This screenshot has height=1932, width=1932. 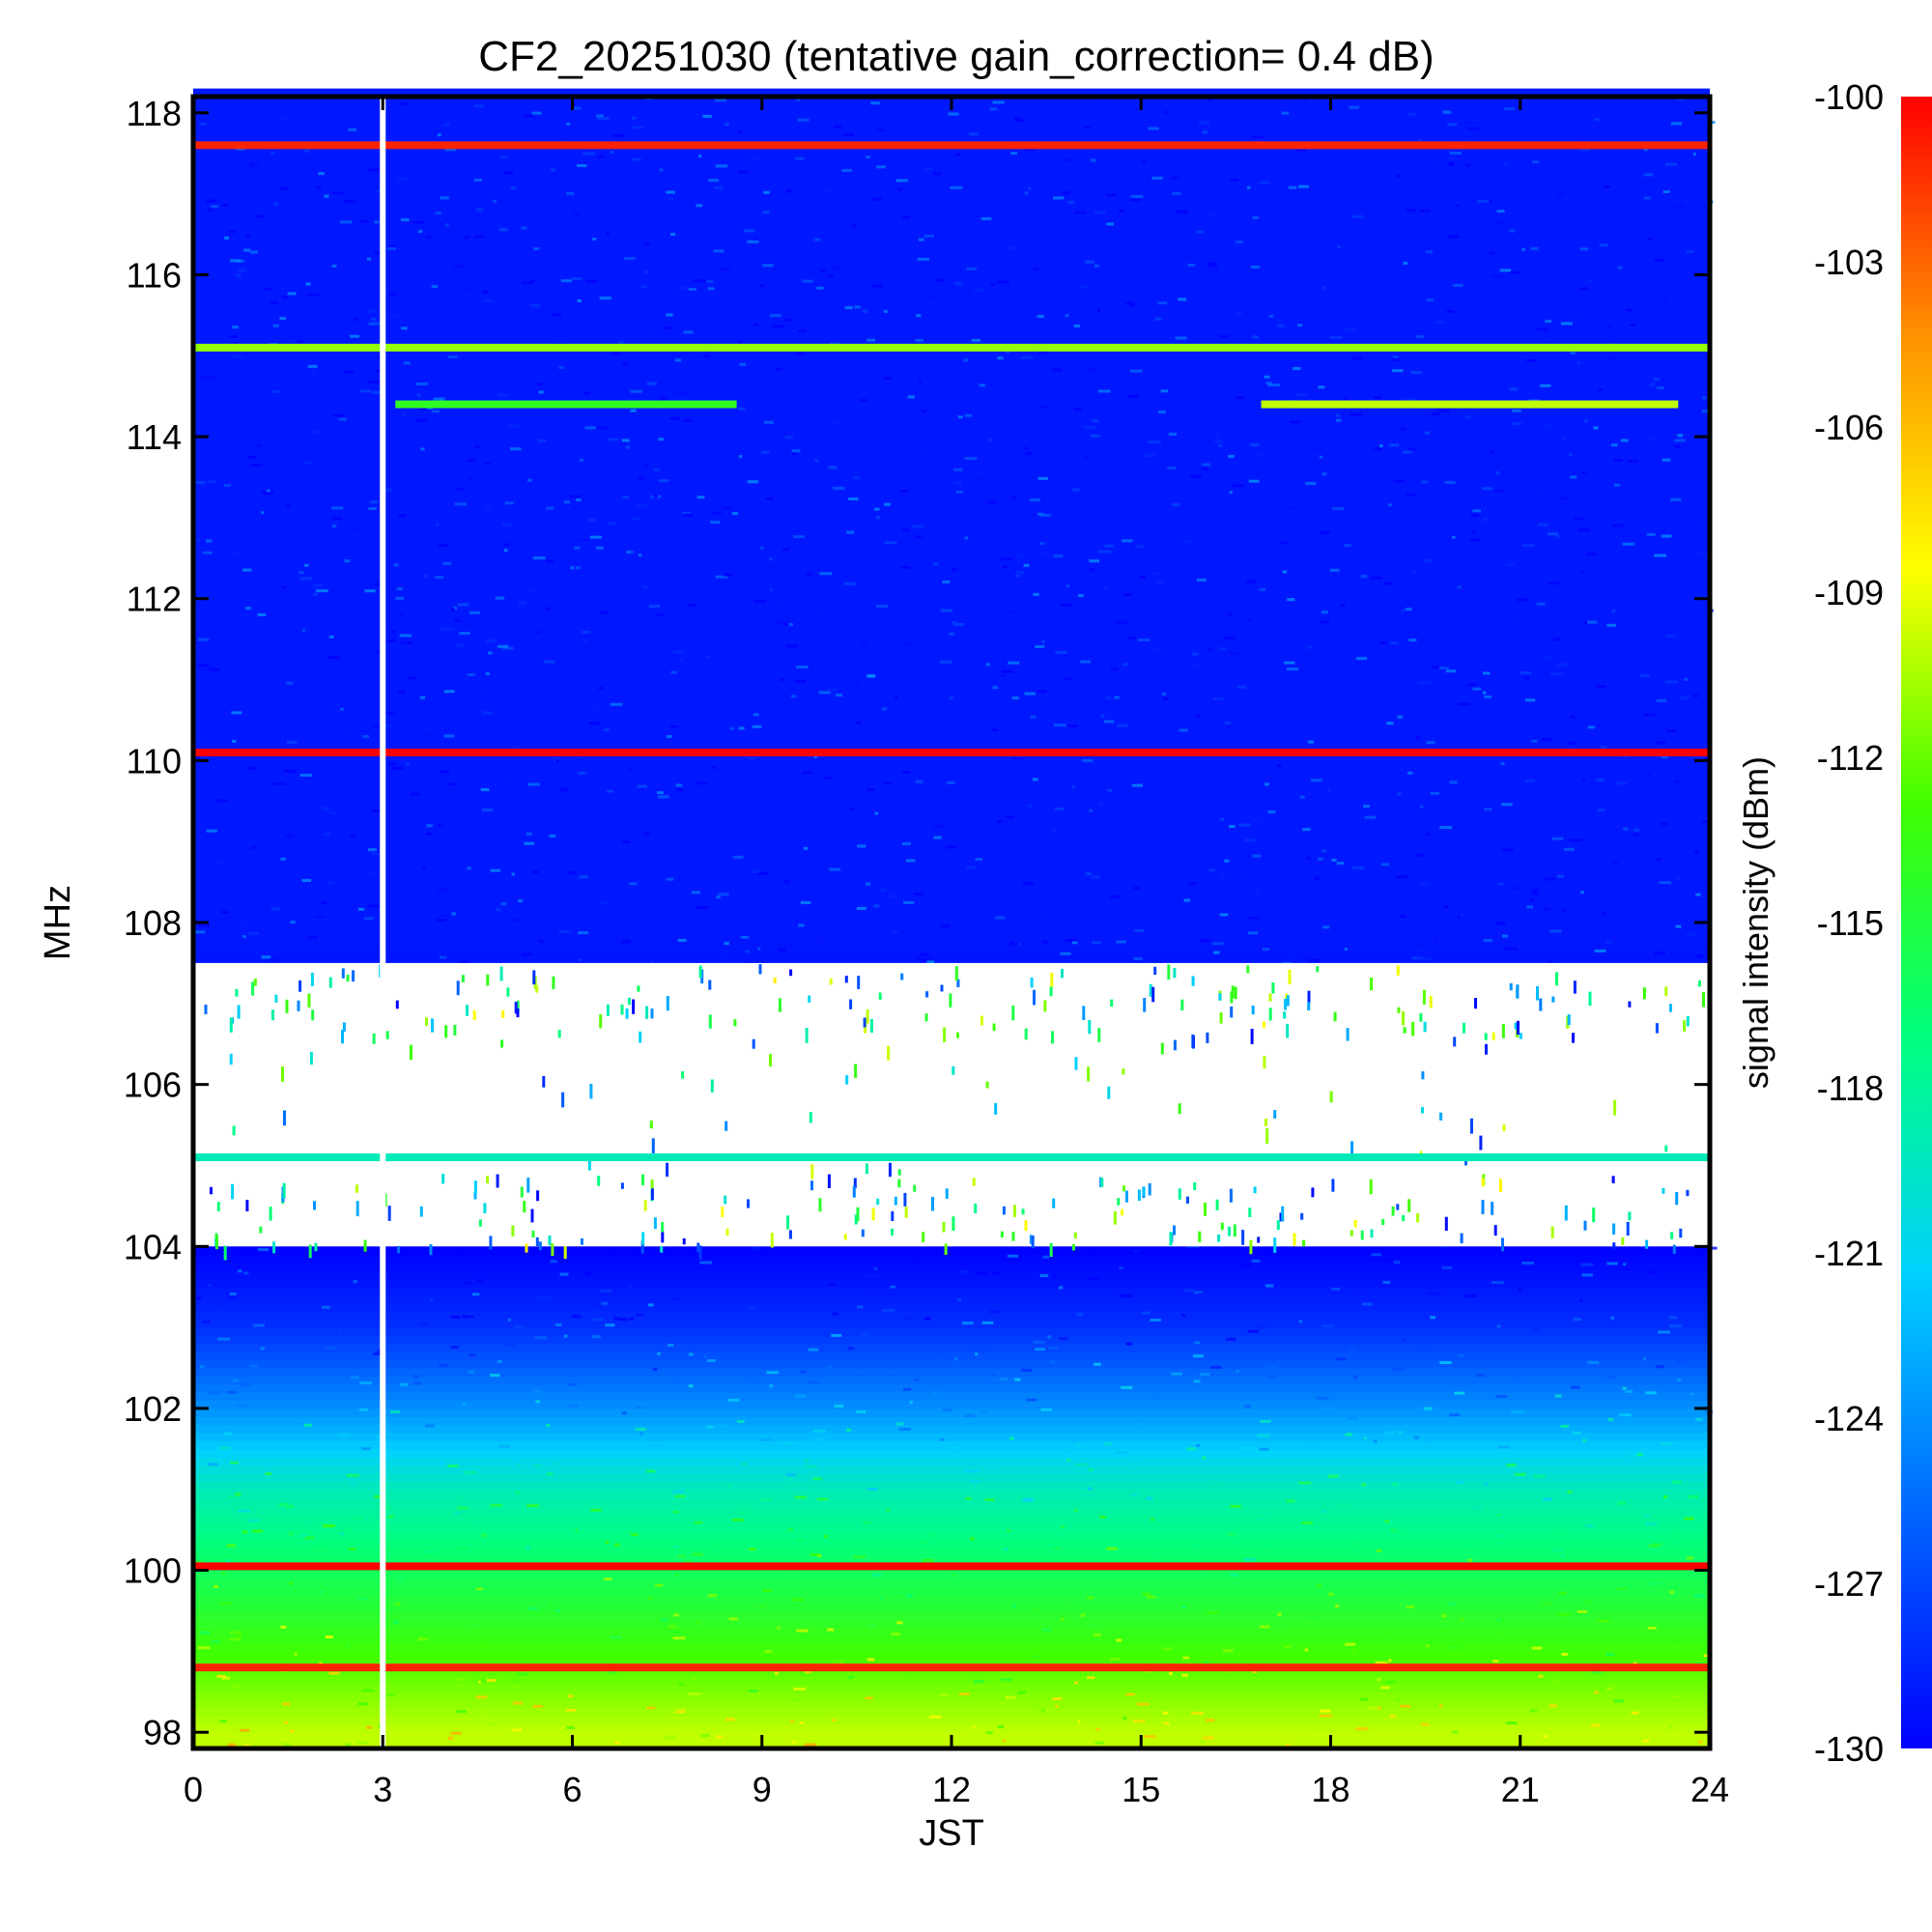 I want to click on x-tick-label: 12, so click(x=951, y=1789).